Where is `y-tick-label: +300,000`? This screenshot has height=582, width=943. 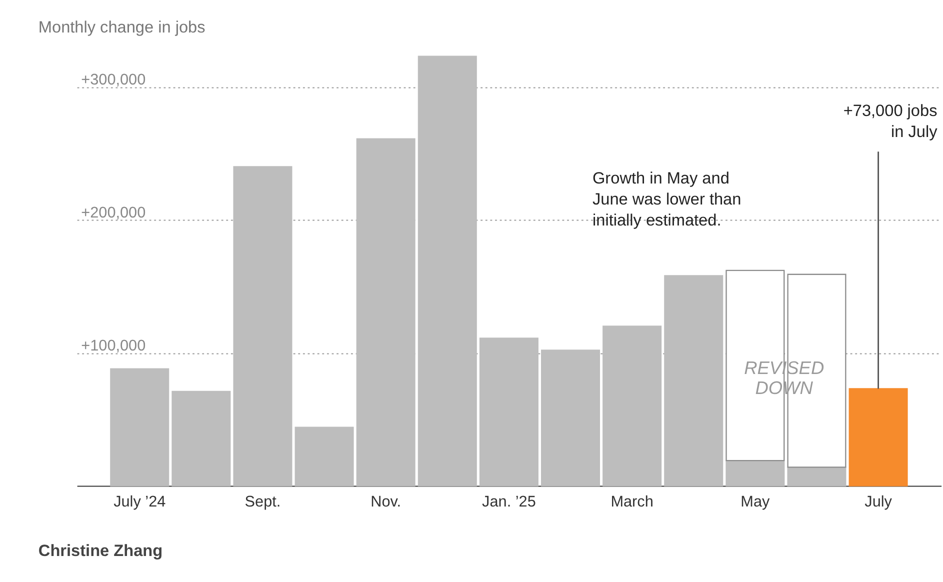
y-tick-label: +300,000 is located at coordinates (113, 80).